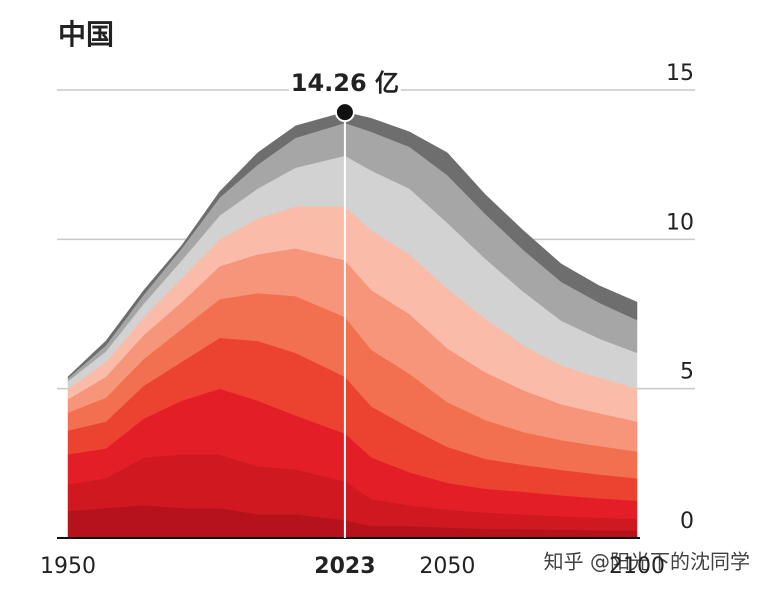 The image size is (770, 593). I want to click on chart-title: 中国, so click(86, 34).